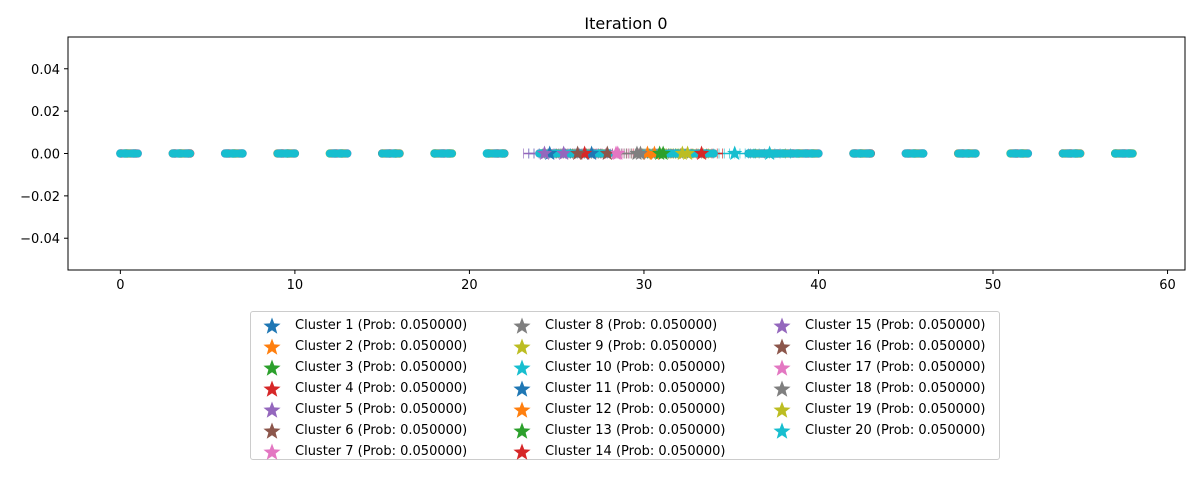 This screenshot has height=500, width=1200. I want to click on legend-label: Cluster 8 (Prob: 0.050000), so click(631, 325).